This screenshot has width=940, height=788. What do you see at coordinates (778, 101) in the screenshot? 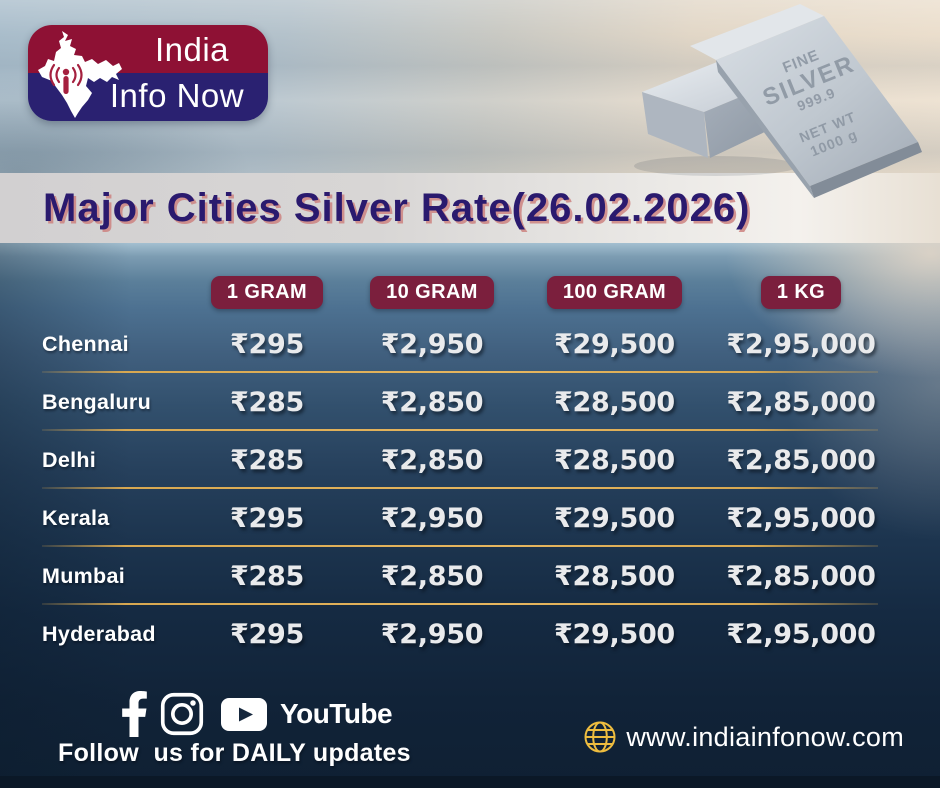
I see `silver-bars-image: FINE SILVER 999.9 NET WT 1000 g` at bounding box center [778, 101].